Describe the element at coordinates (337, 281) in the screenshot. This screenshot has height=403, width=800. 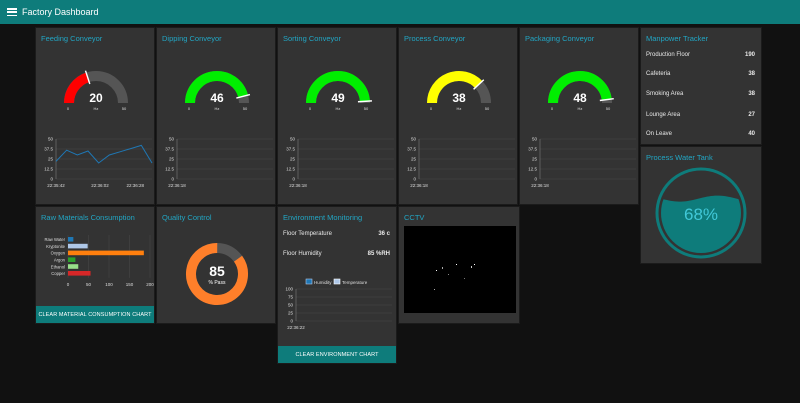
I see `temperature-legend-swatch` at that location.